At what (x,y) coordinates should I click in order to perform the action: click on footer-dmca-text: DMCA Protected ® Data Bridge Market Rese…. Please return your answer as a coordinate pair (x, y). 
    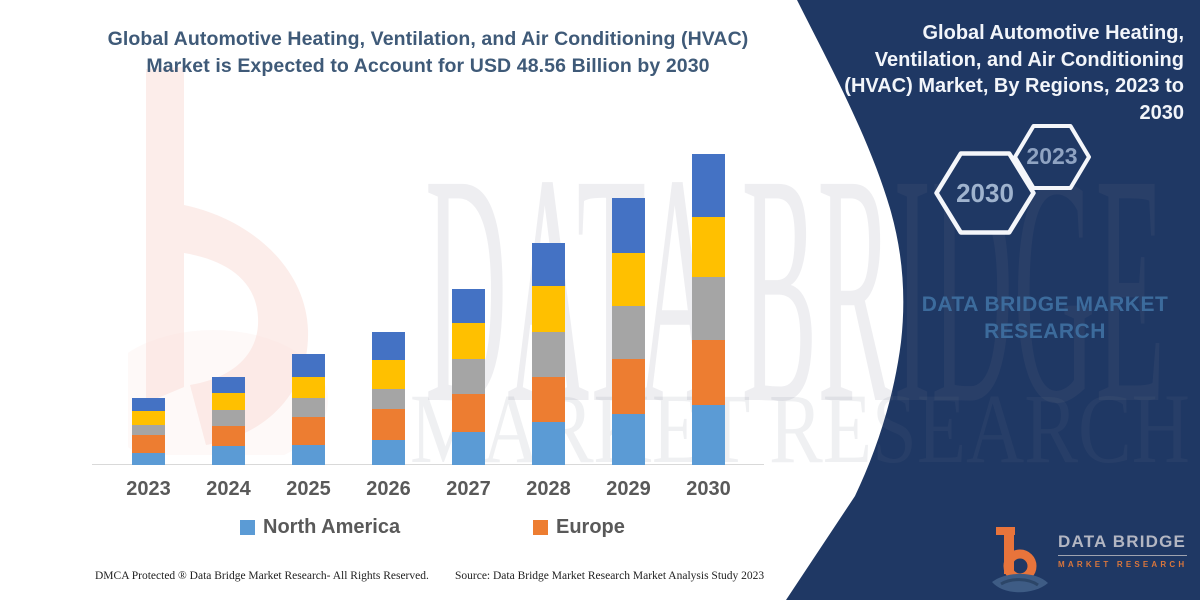
    Looking at the image, I should click on (262, 576).